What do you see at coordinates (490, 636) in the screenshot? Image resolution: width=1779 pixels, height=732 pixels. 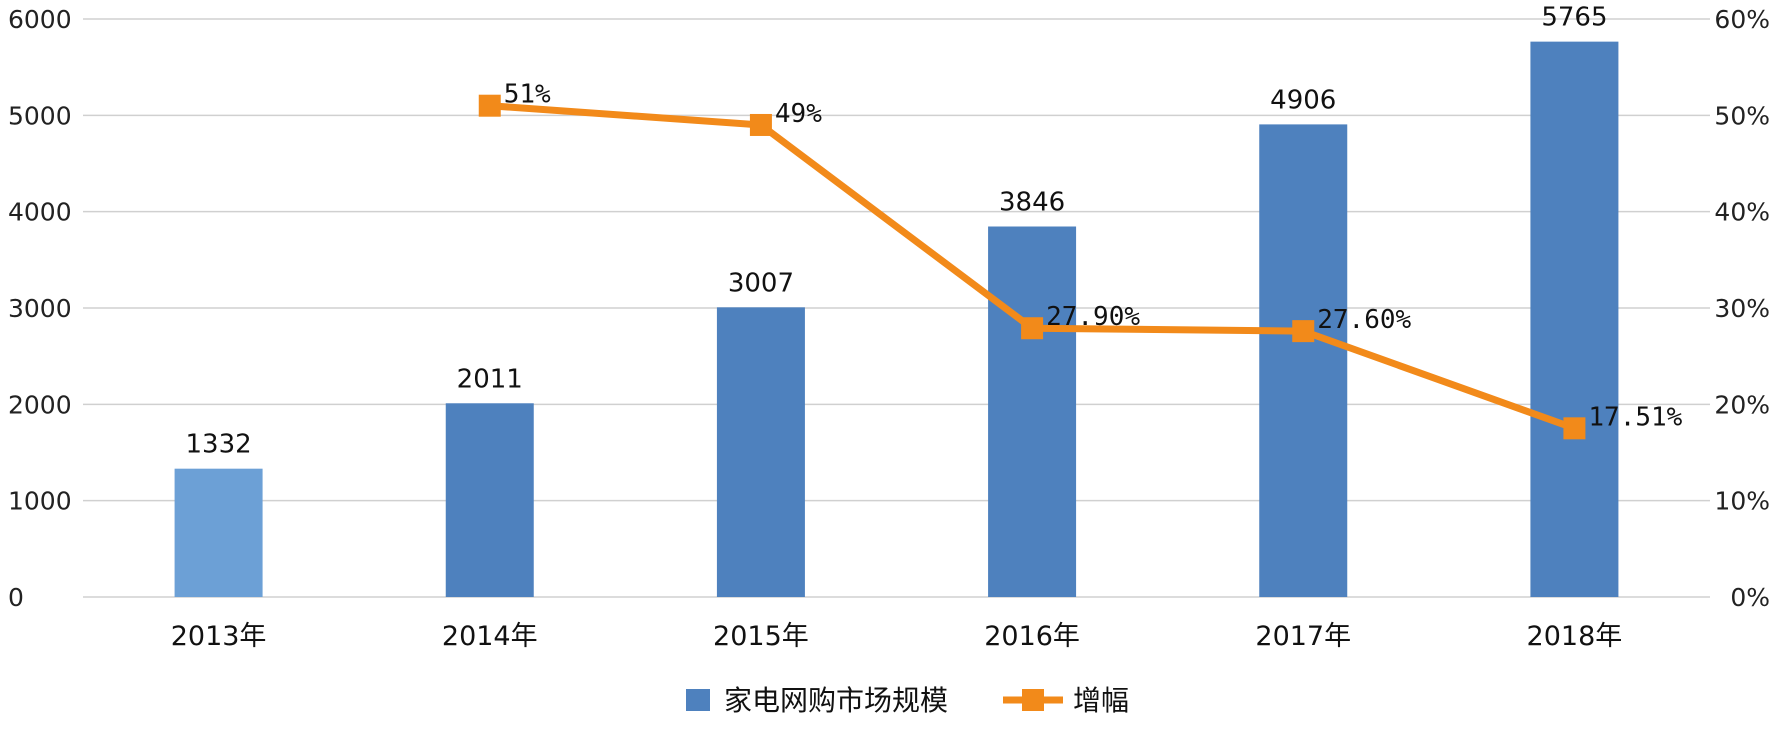 I see `x-category-label: 2014年` at bounding box center [490, 636].